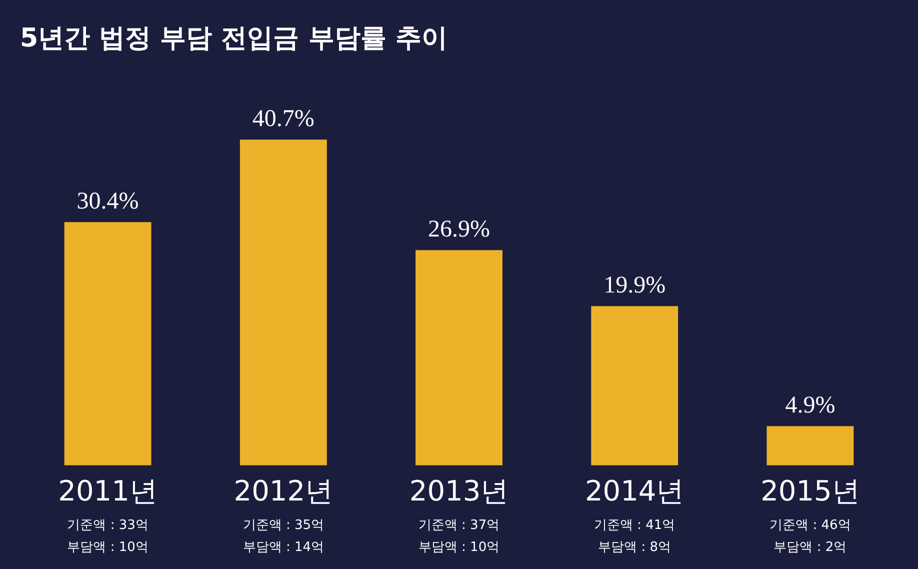  Describe the element at coordinates (107, 525) in the screenshot. I see `text: 기준액 : 33억` at that location.